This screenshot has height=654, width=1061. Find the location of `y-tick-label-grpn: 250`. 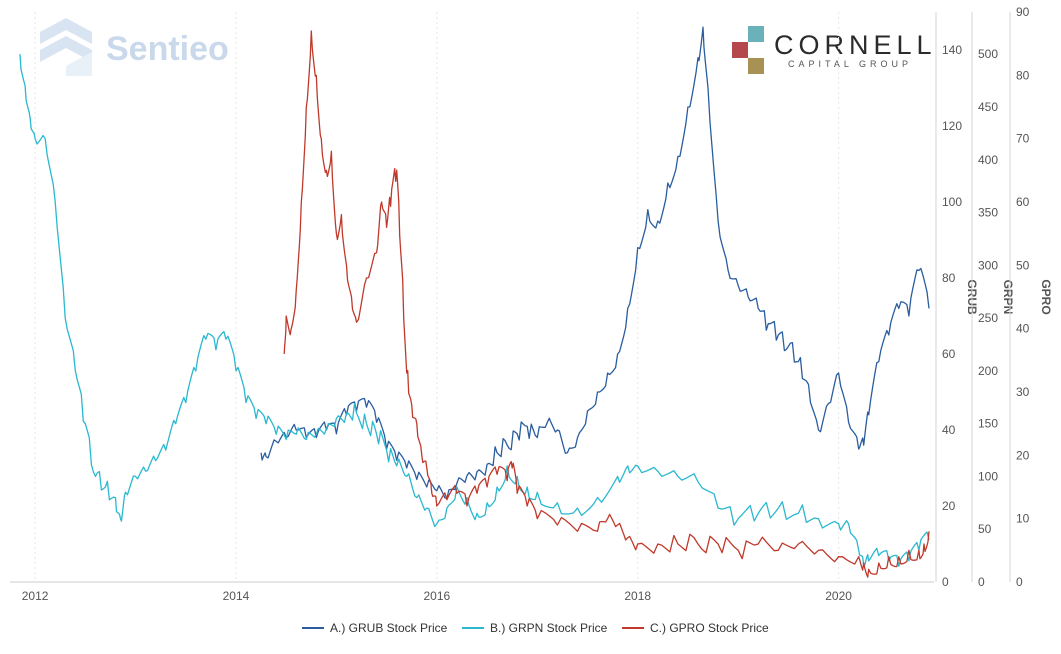

y-tick-label-grpn: 250 is located at coordinates (988, 318).